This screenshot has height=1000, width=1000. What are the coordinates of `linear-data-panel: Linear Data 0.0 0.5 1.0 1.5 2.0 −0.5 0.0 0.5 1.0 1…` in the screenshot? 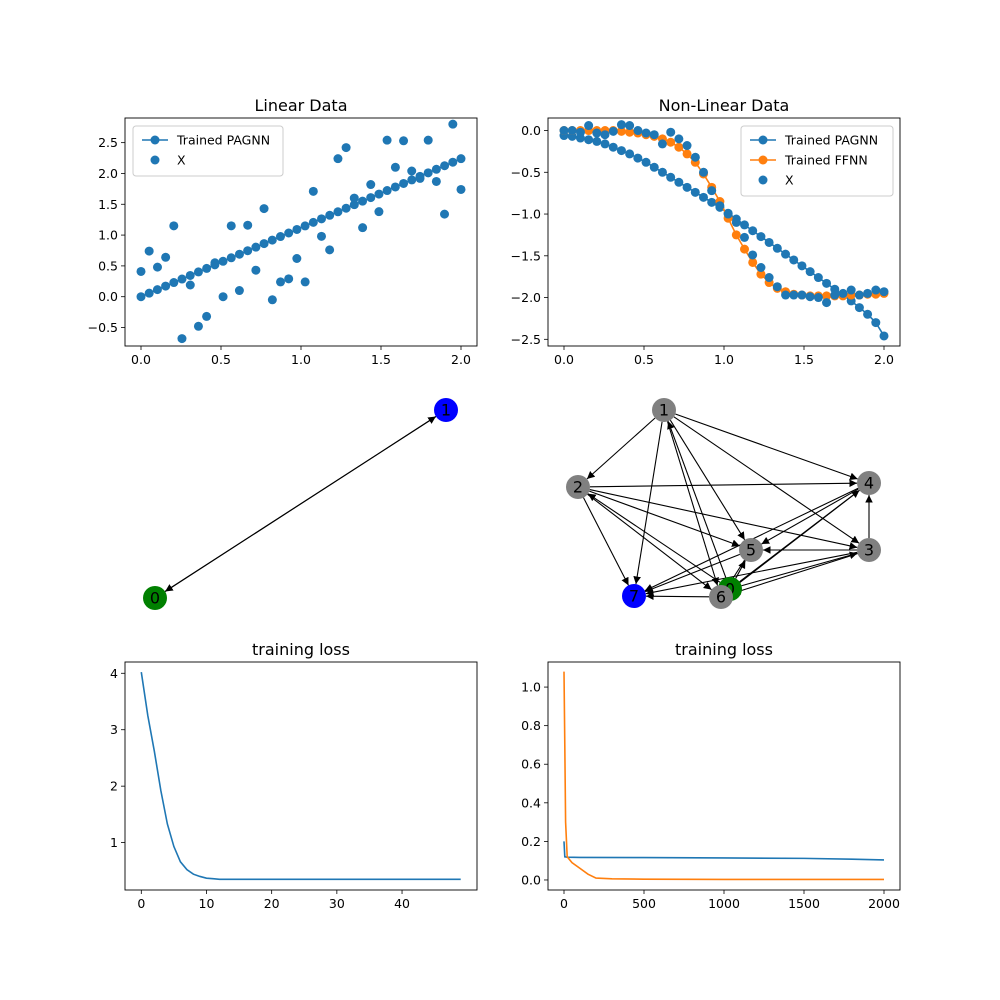 It's located at (283, 231).